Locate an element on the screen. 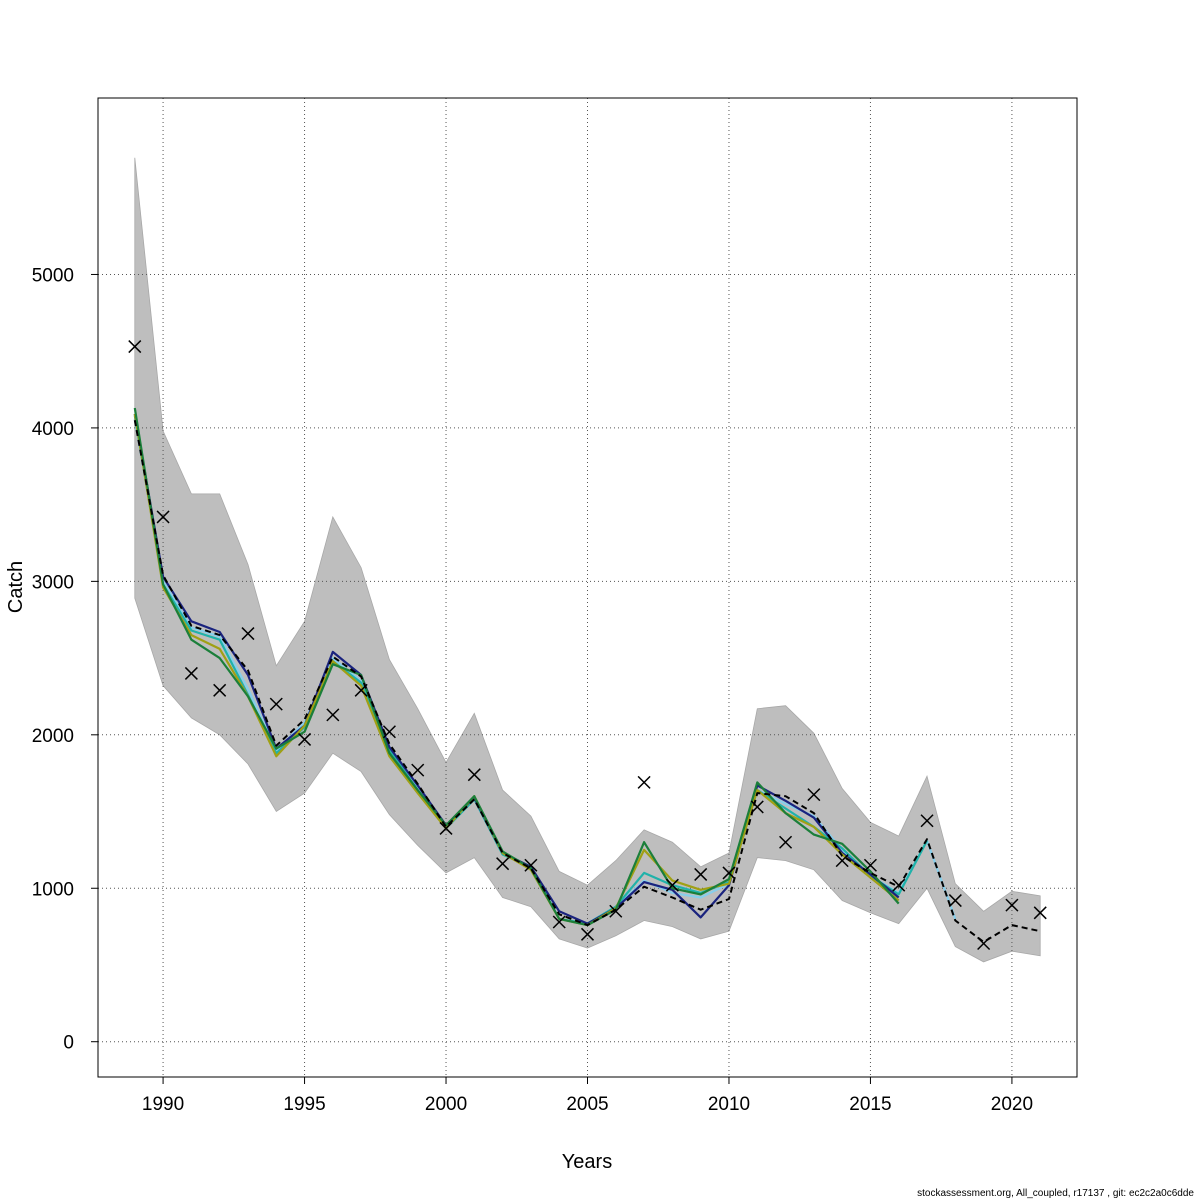 This screenshot has width=1200, height=1200. x-tick-label: 2010 is located at coordinates (729, 1104).